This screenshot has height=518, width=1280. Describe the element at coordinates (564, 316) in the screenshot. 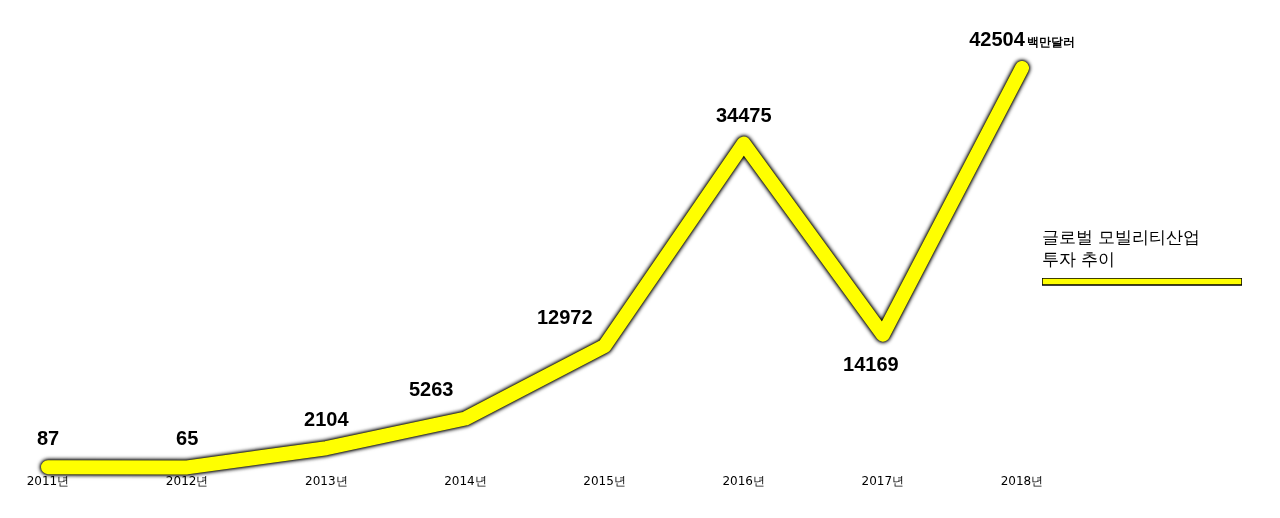

I see `data-label: 12972` at that location.